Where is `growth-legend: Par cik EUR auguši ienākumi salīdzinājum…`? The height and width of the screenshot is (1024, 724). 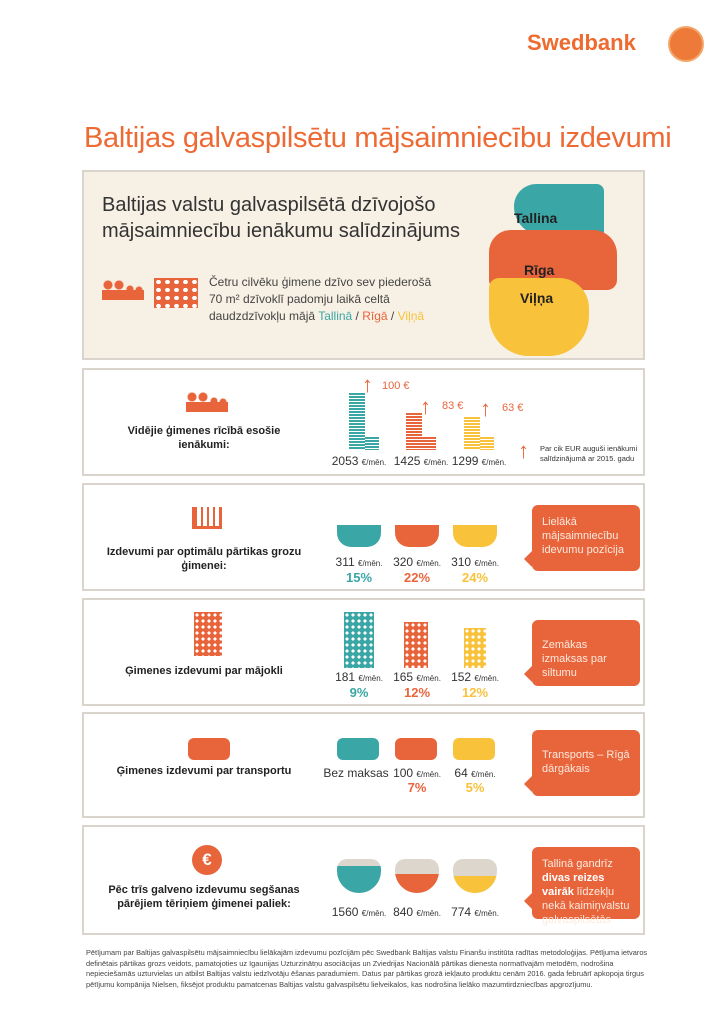 growth-legend: Par cik EUR auguši ienākumi salīdzinājum… is located at coordinates (589, 453).